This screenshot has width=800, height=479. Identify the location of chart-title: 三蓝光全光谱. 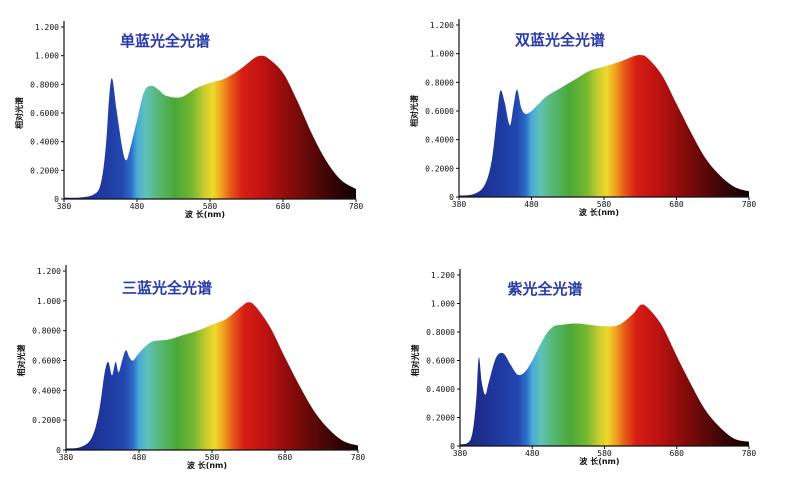
(167, 288).